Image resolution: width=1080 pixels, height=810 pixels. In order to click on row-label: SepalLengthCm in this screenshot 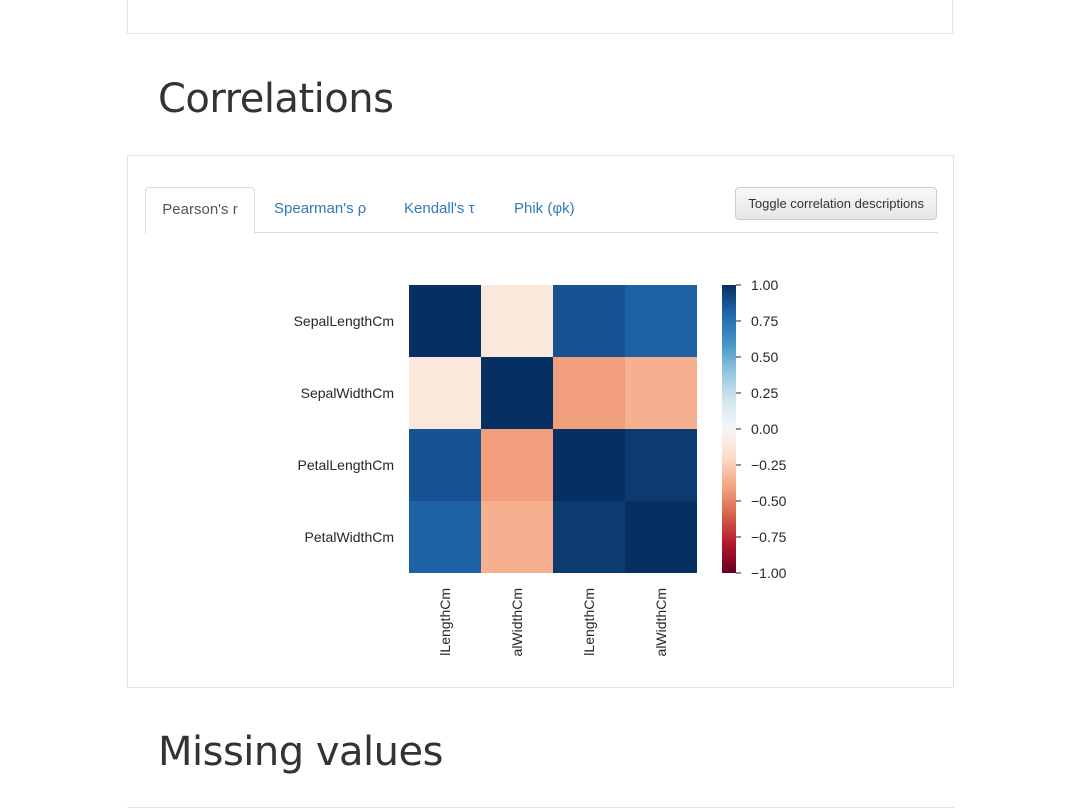, I will do `click(344, 321)`.